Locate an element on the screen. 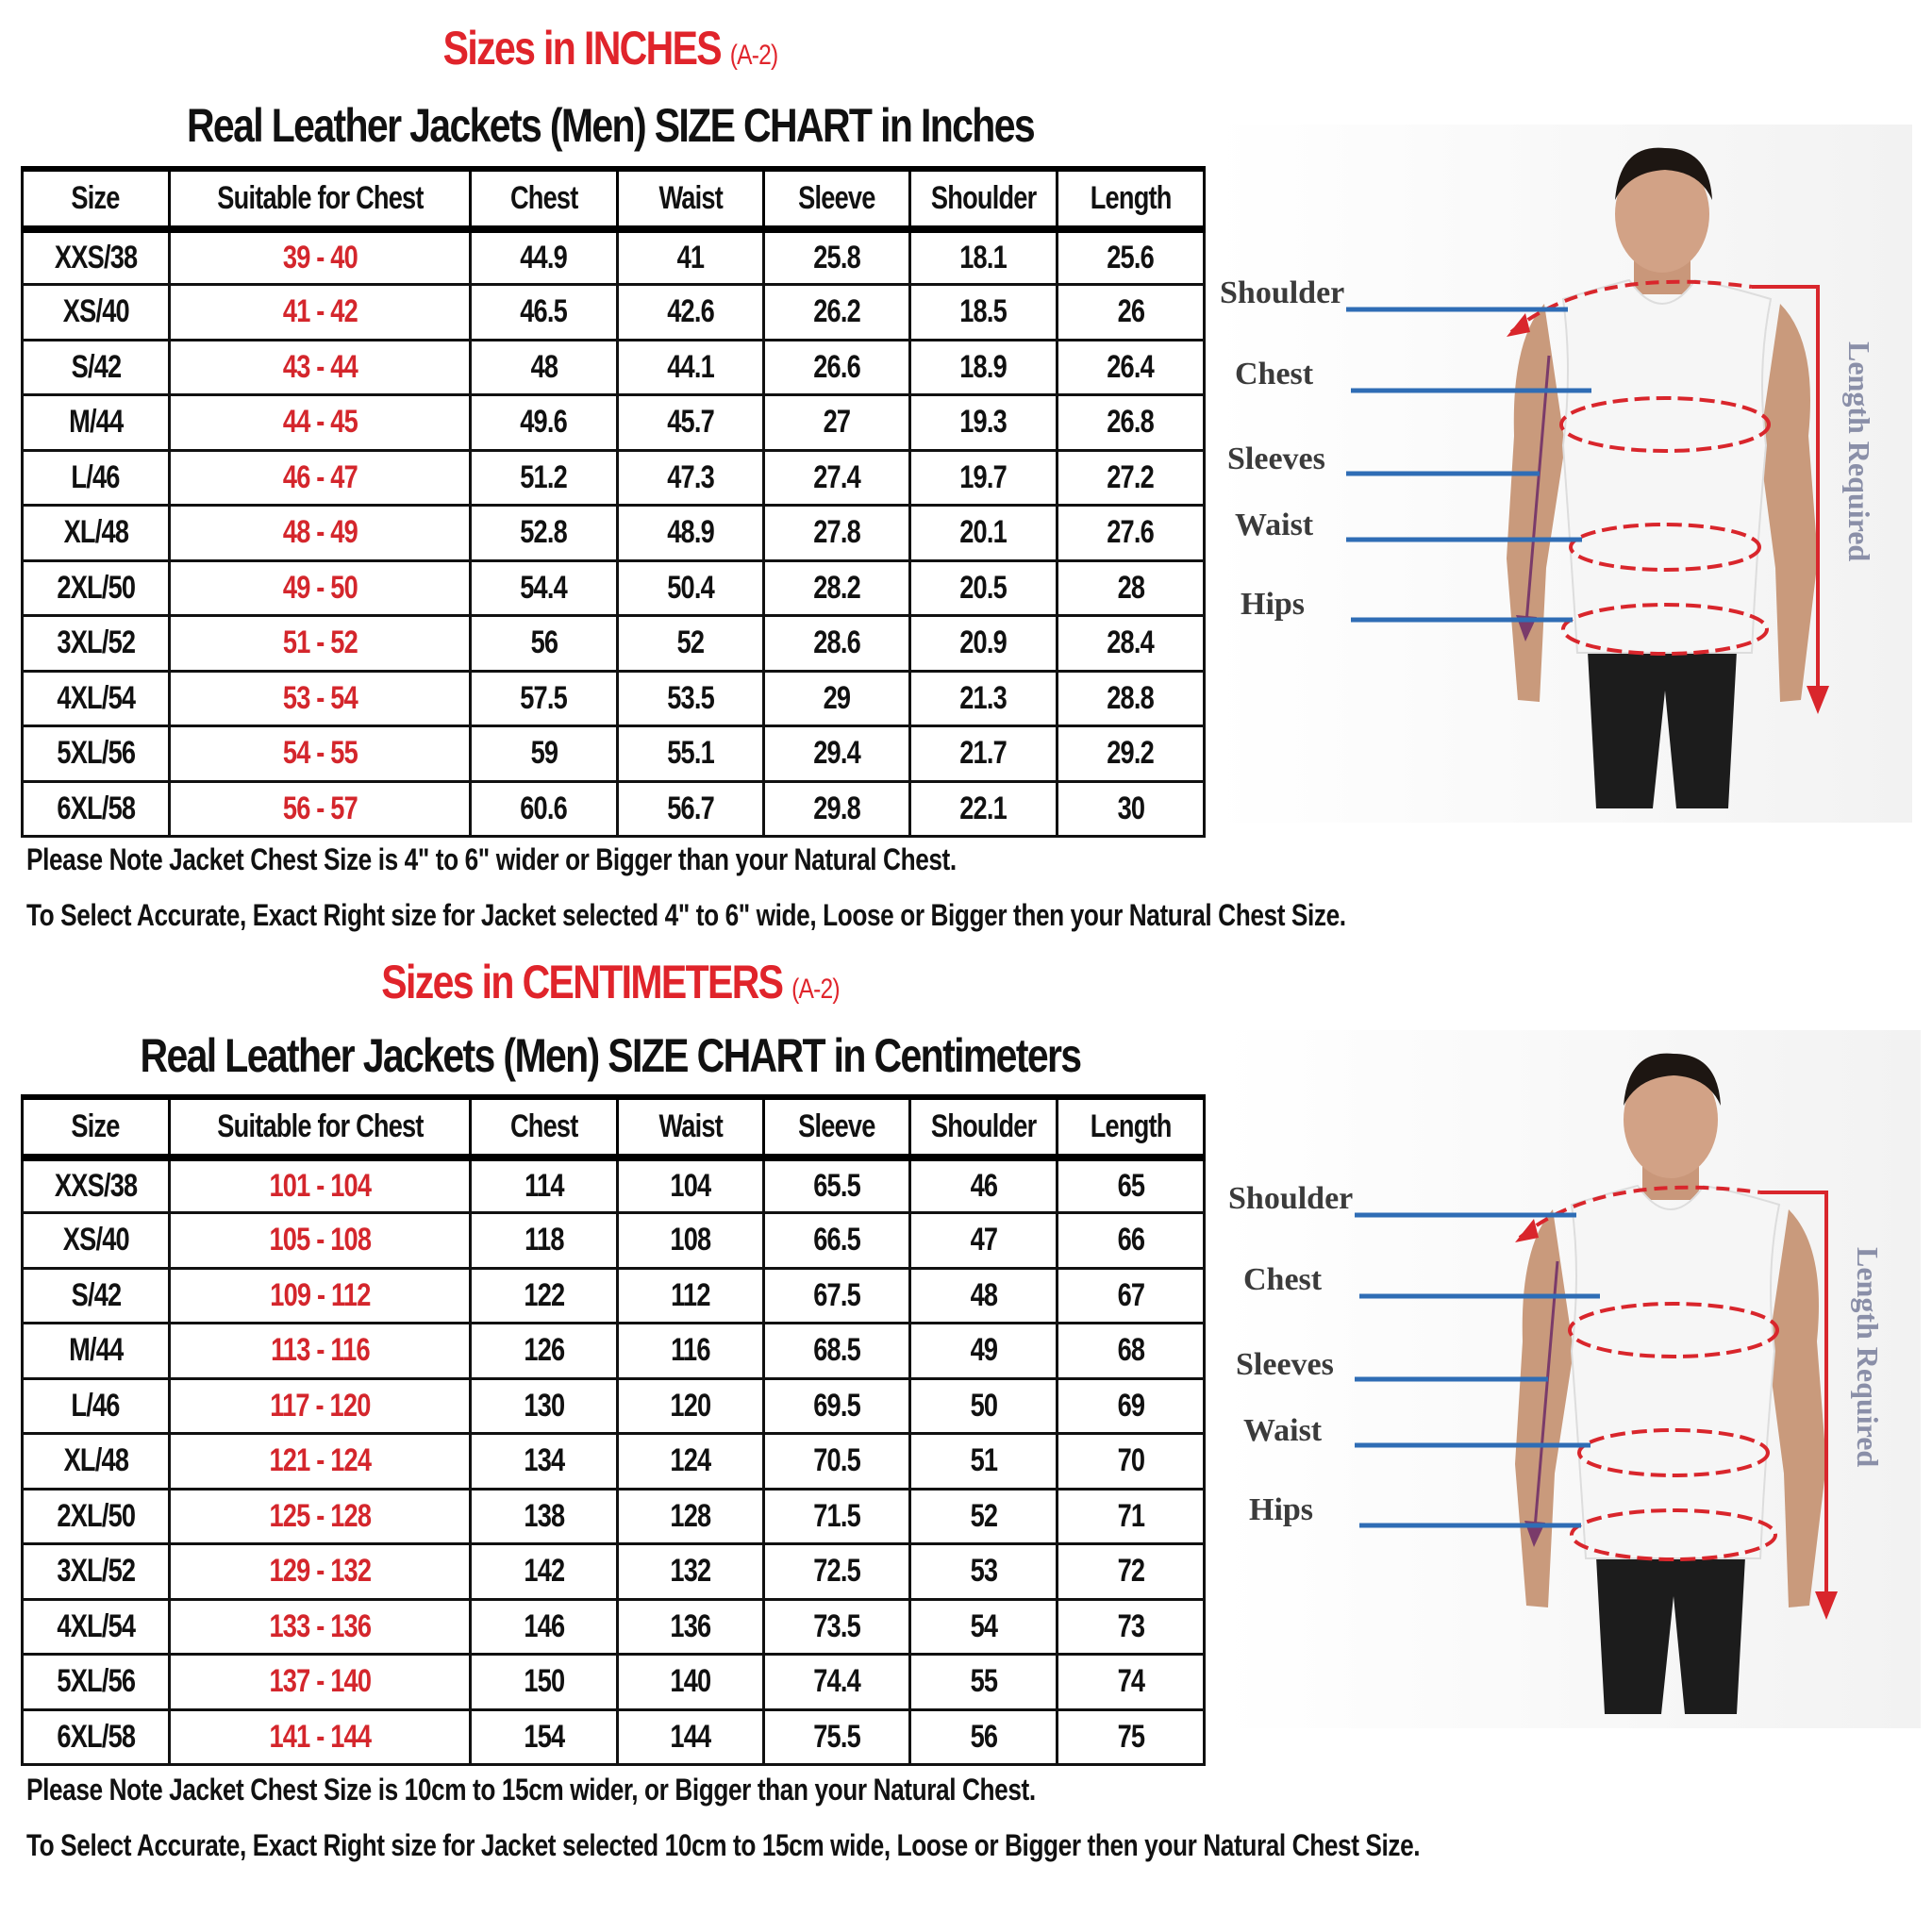 The image size is (1932, 1932). table-cell: 26.8 is located at coordinates (1131, 423).